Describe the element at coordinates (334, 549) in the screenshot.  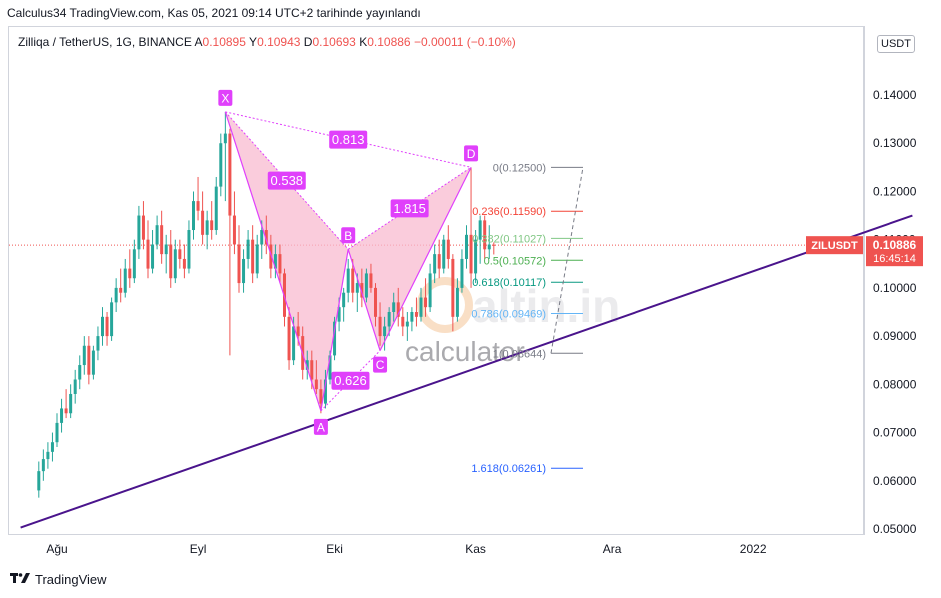
I see `time-tick-label: Eki` at that location.